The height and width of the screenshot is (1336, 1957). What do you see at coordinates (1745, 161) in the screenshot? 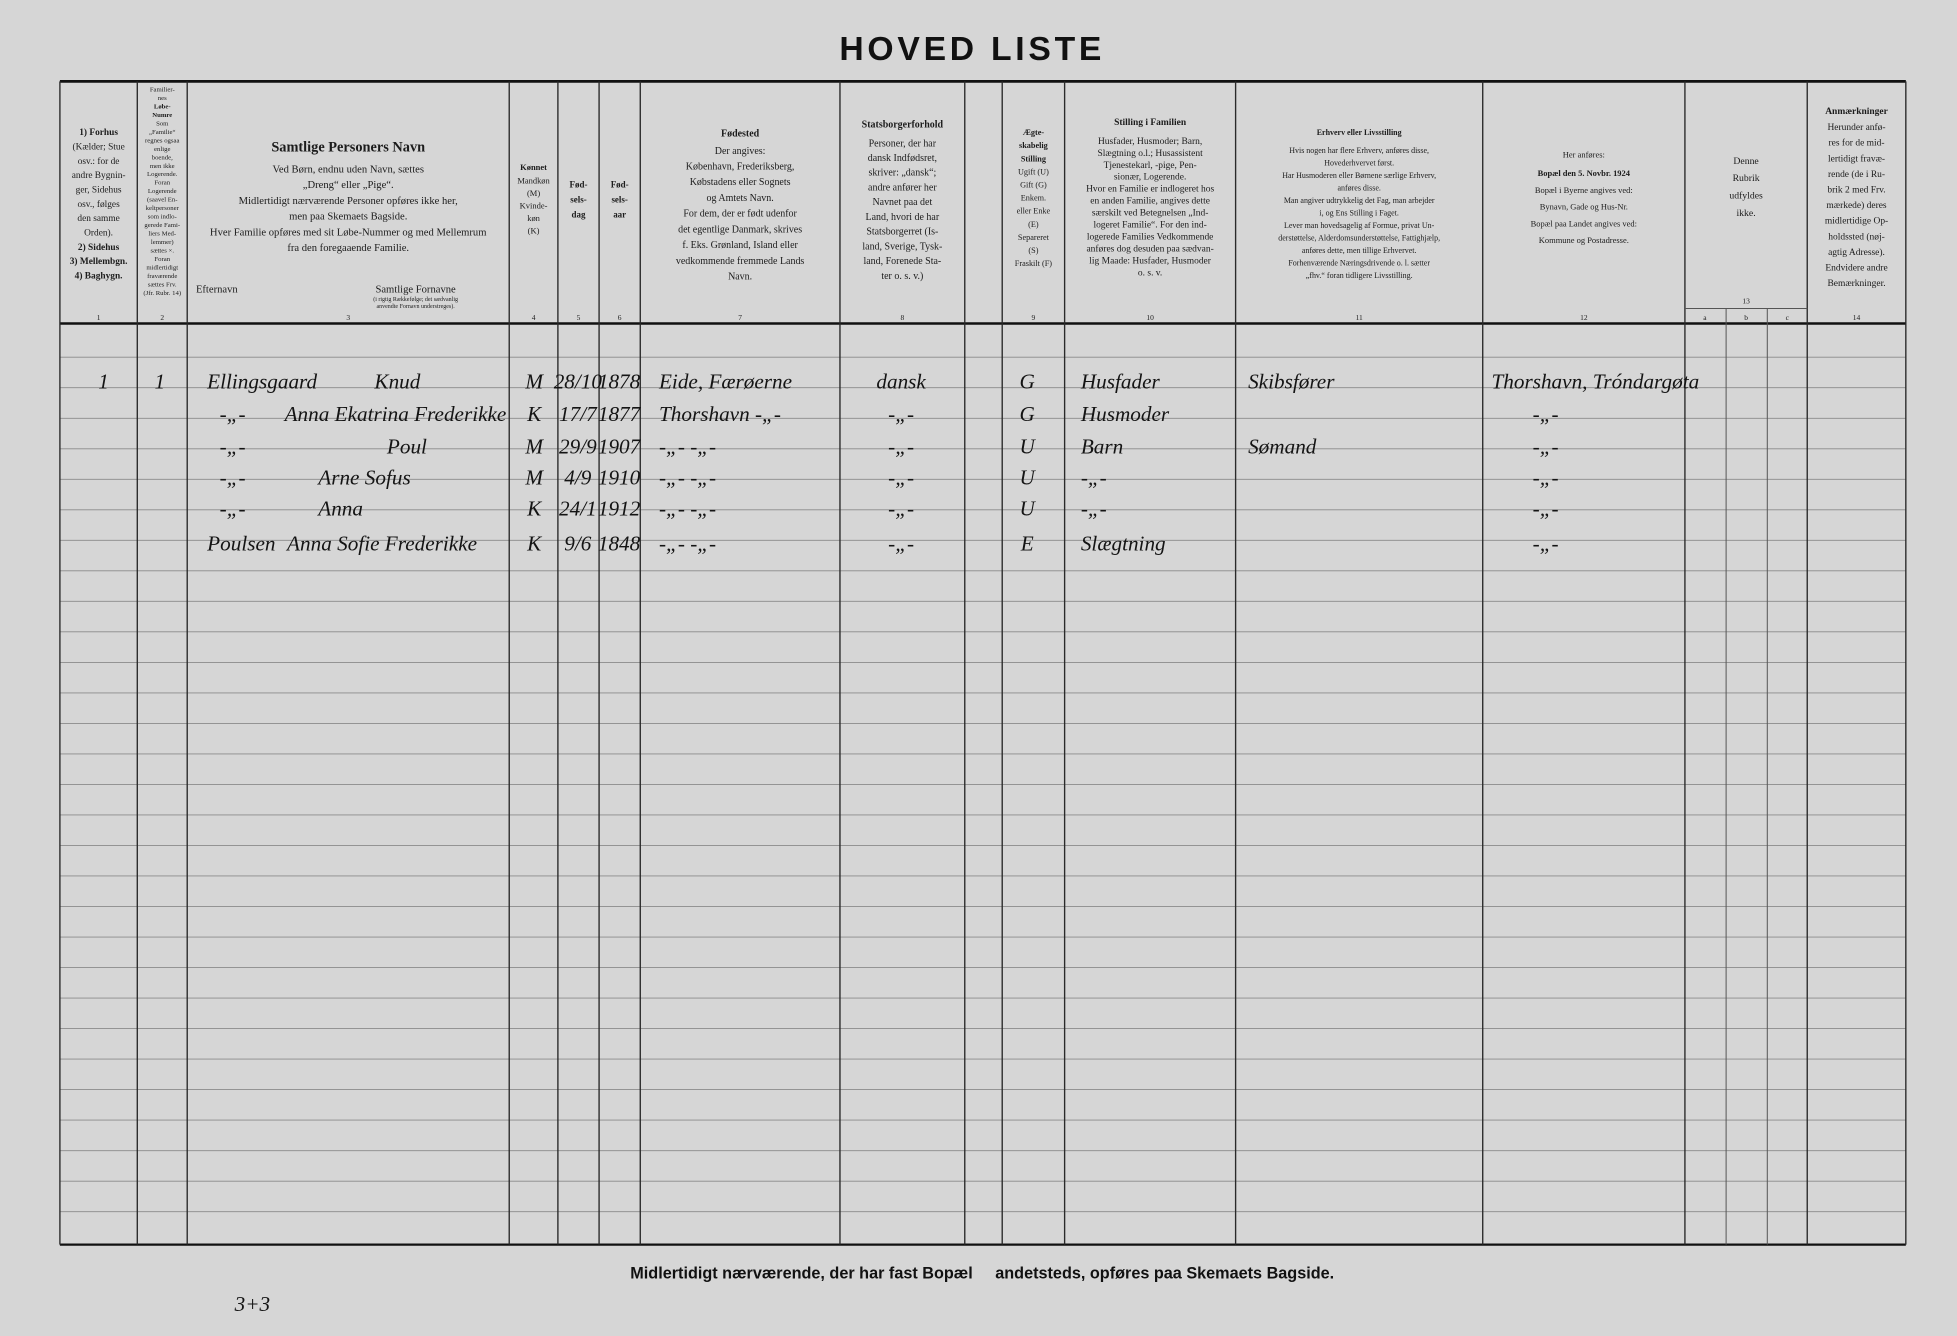
I see `column-header-line: Denne` at bounding box center [1745, 161].